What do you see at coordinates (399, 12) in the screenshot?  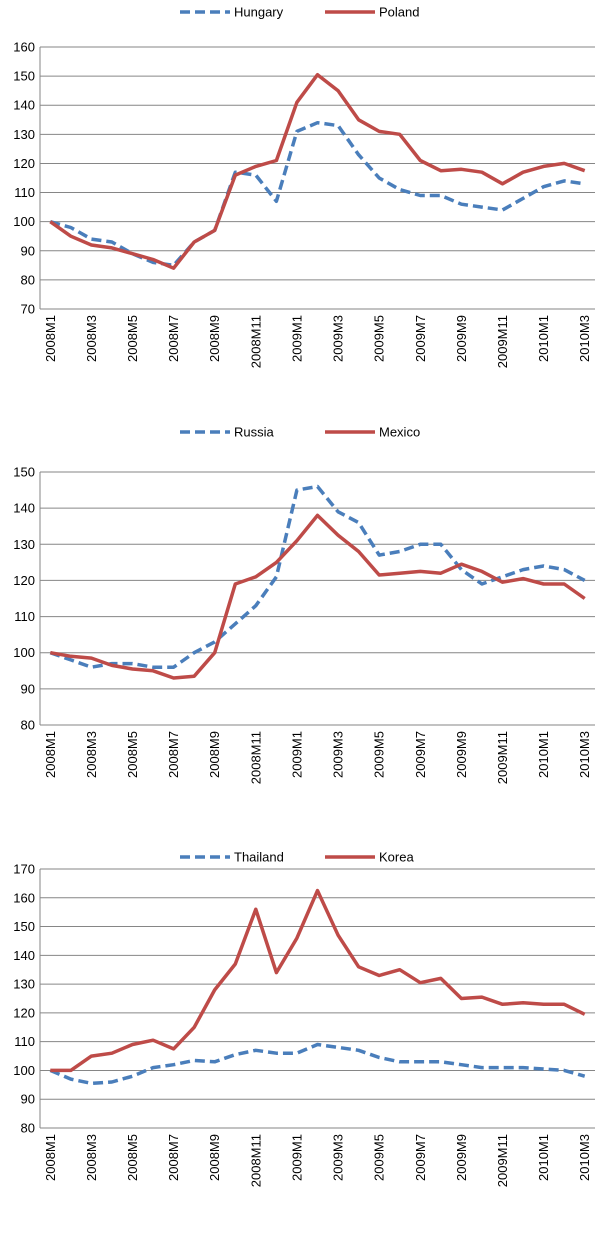 I see `legend-label: Poland` at bounding box center [399, 12].